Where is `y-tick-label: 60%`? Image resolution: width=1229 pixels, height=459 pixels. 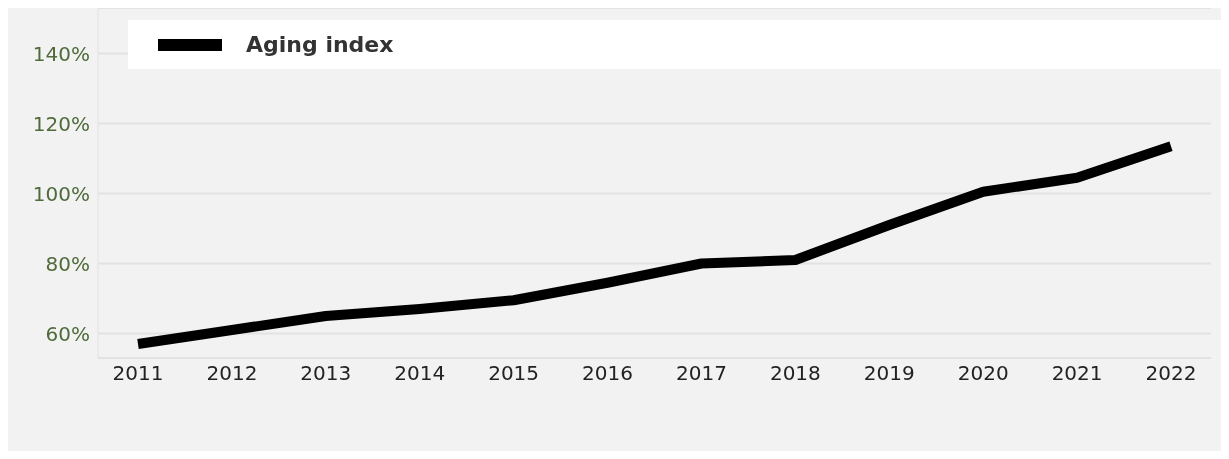
y-tick-label: 60% is located at coordinates (67, 333).